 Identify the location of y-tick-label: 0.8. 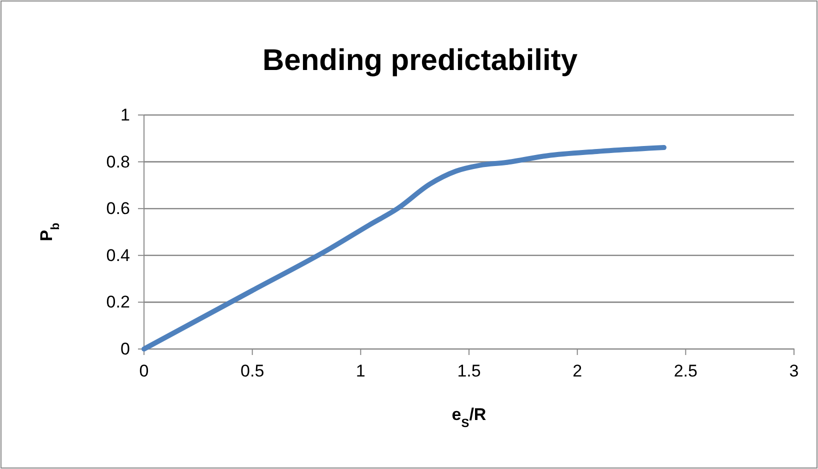
(118, 162).